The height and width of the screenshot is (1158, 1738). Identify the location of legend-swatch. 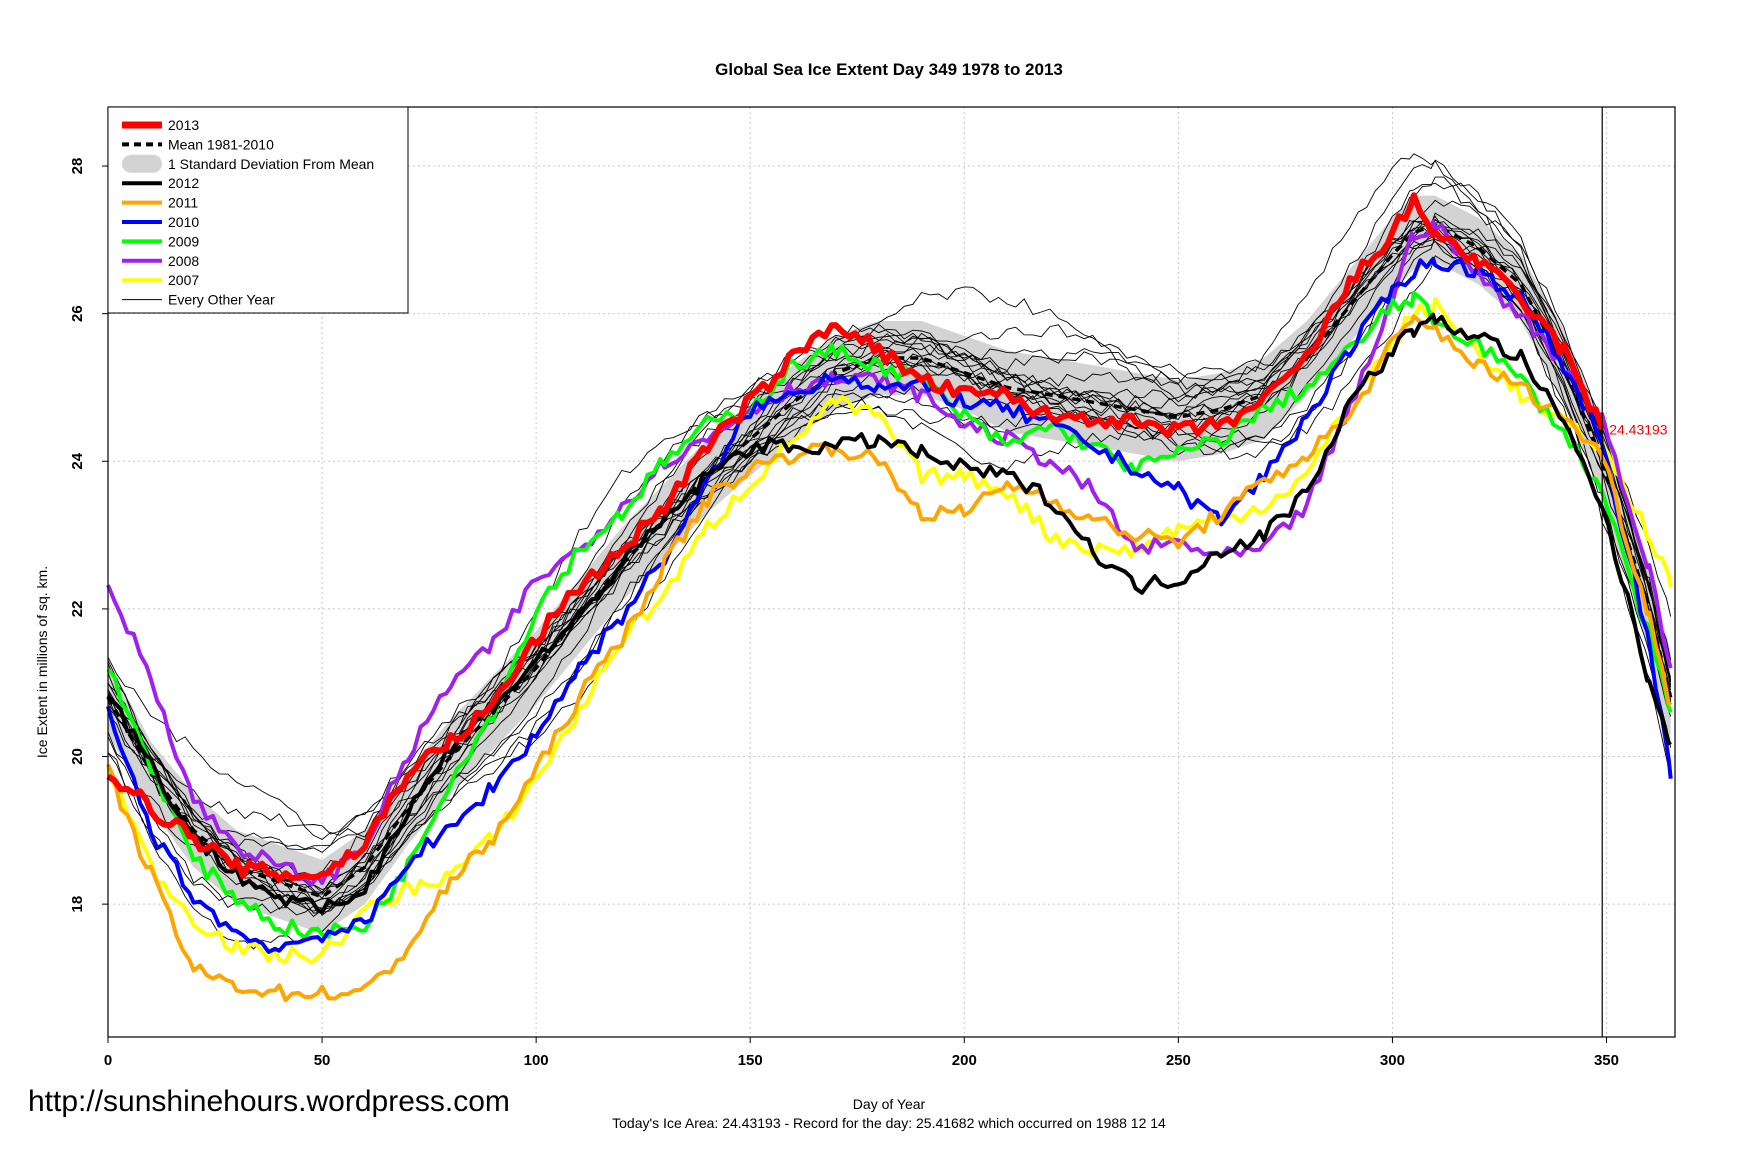
(142, 163).